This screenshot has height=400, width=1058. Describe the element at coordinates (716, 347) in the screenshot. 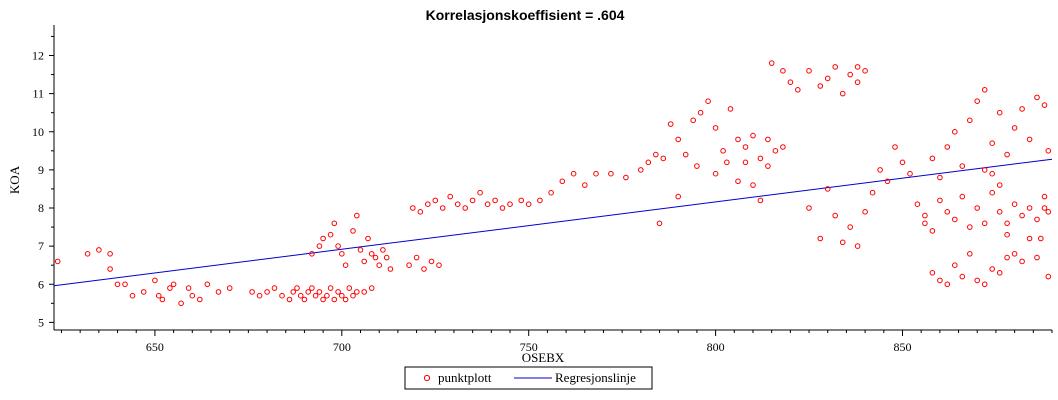

I see `x-tick-label: 800` at that location.